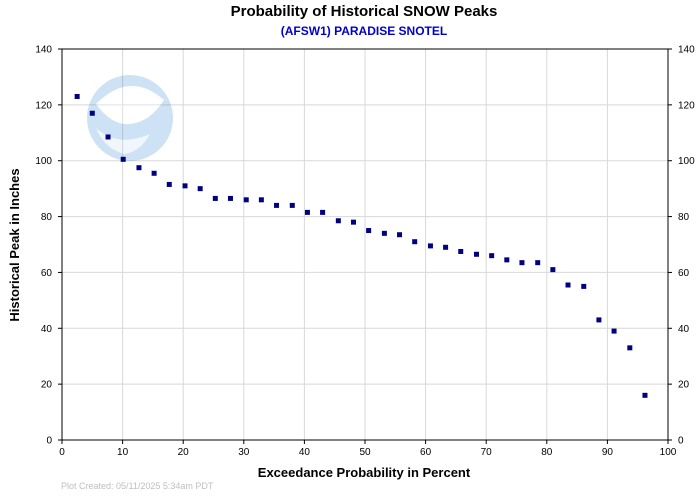 This screenshot has width=700, height=500. Describe the element at coordinates (686, 105) in the screenshot. I see `y-tick-label-right: 120` at that location.